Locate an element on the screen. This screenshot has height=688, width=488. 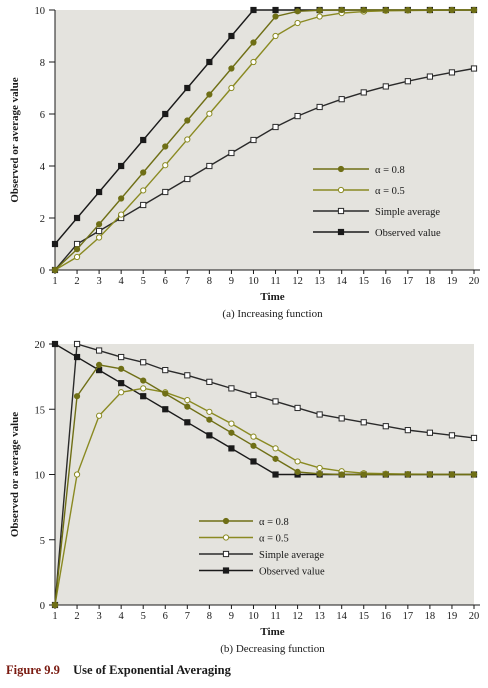
chart-b-x-tick-label: 9 is located at coordinates (231, 616).